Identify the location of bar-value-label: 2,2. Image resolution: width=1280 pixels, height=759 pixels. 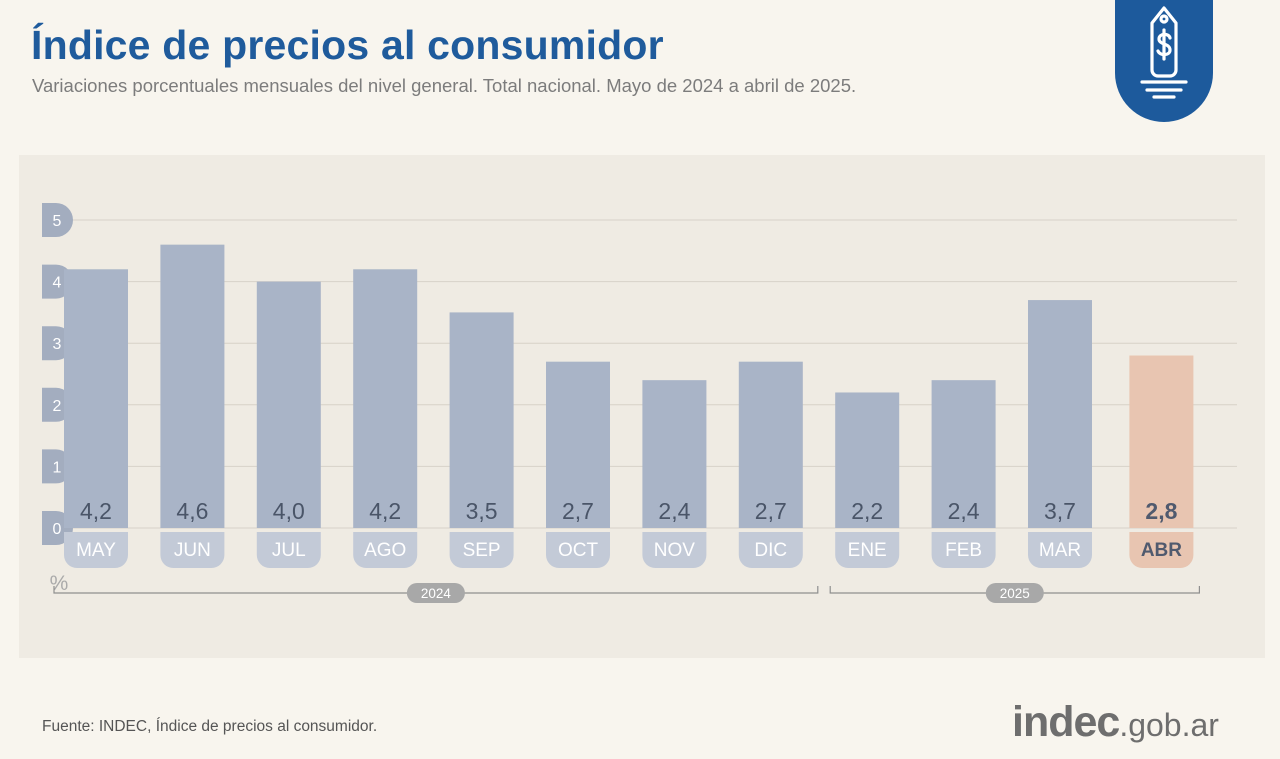
(867, 511).